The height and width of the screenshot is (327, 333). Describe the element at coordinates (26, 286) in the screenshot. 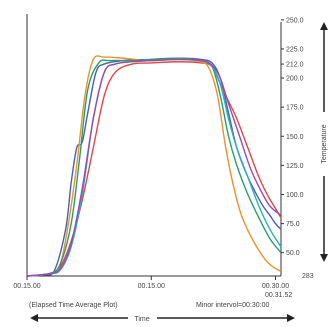

I see `x-tick-label-1: 00.15.00` at that location.